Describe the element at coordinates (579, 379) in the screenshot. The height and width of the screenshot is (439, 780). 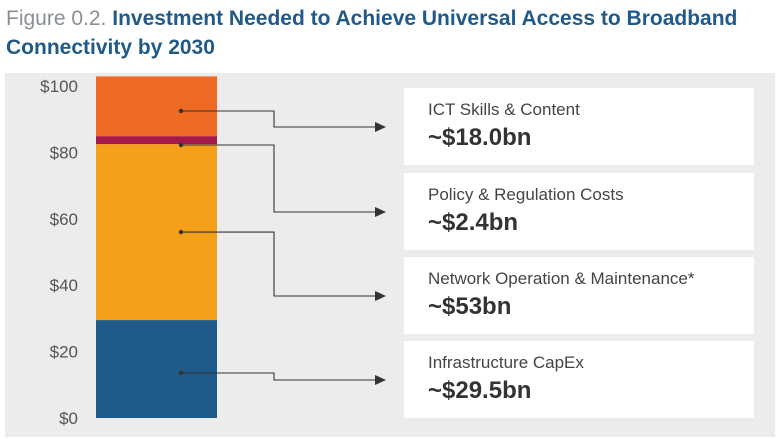
I see `card-infrastructure-capex: Infrastructure CapEx ~$29.5bn` at that location.